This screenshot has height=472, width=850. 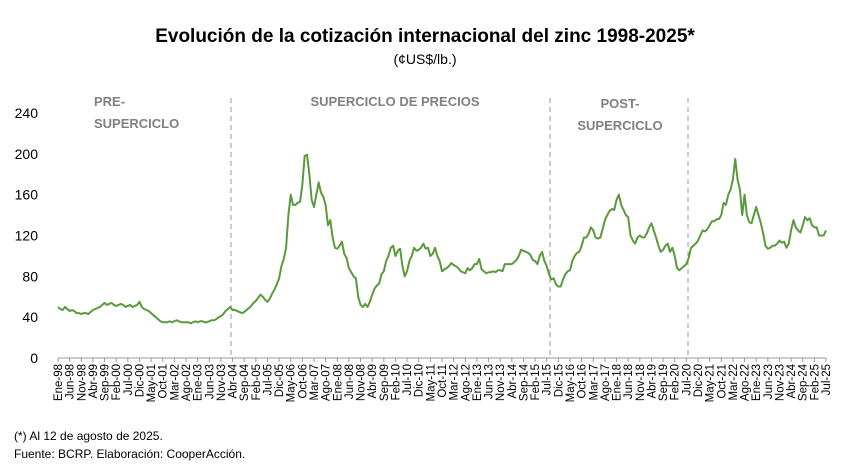 What do you see at coordinates (746, 382) in the screenshot?
I see `x-tick-label: Ago-22` at bounding box center [746, 382].